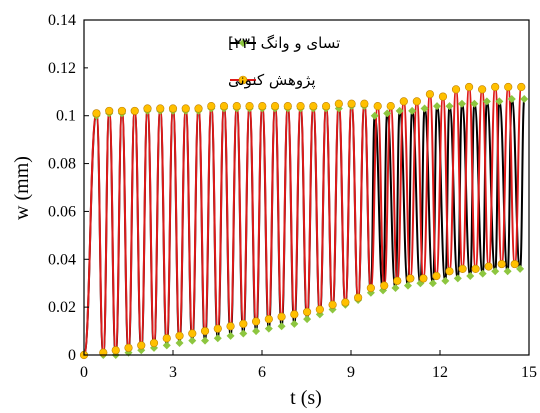  I want to click on y-tick-label: 0.14, so click(62, 20).